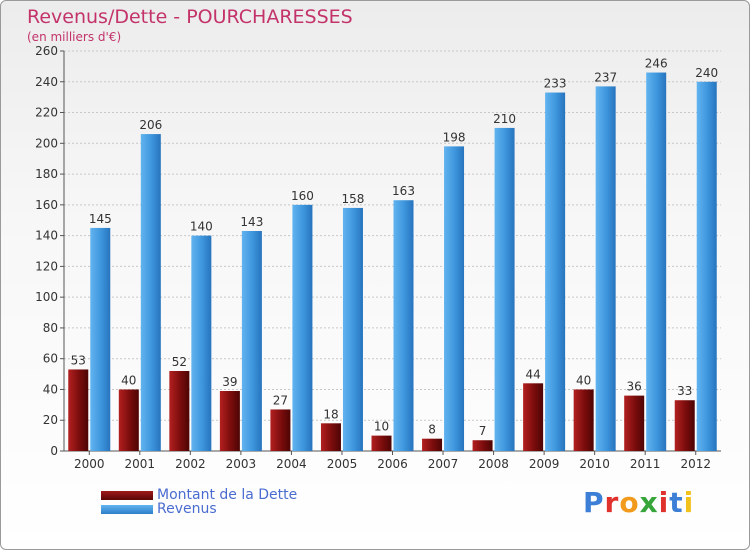 This screenshot has width=750, height=550. Describe the element at coordinates (684, 391) in the screenshot. I see `data-label-debt-2012: 33` at that location.